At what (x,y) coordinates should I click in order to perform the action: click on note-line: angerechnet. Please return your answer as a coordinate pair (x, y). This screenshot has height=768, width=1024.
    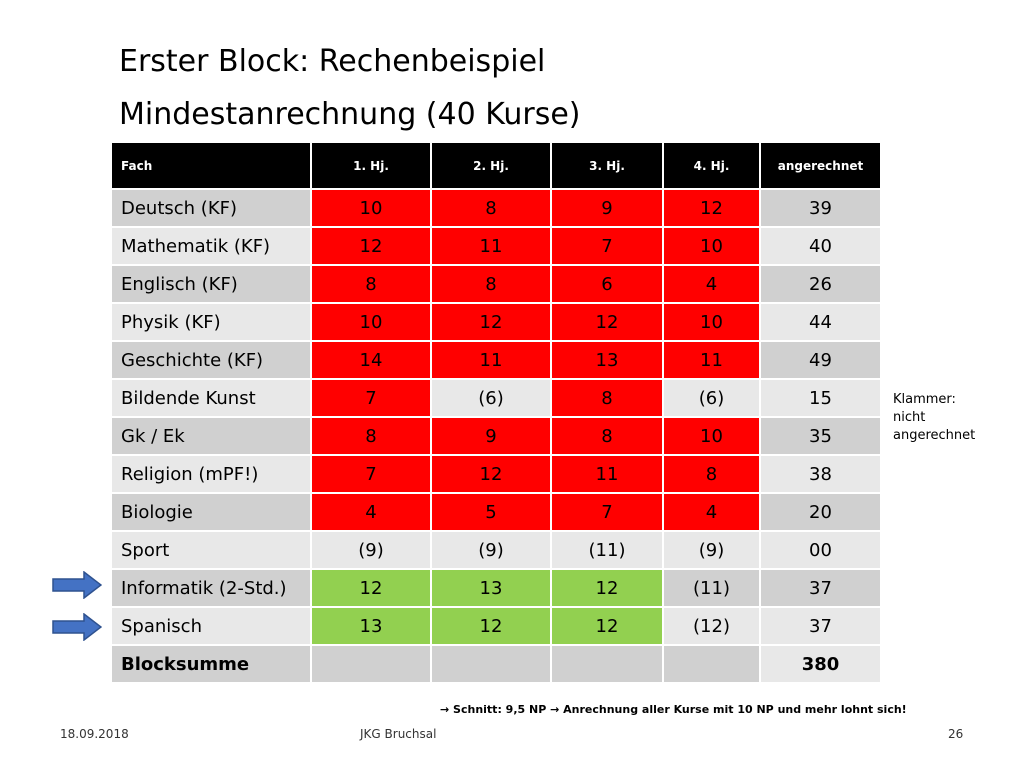
    Looking at the image, I should click on (934, 435).